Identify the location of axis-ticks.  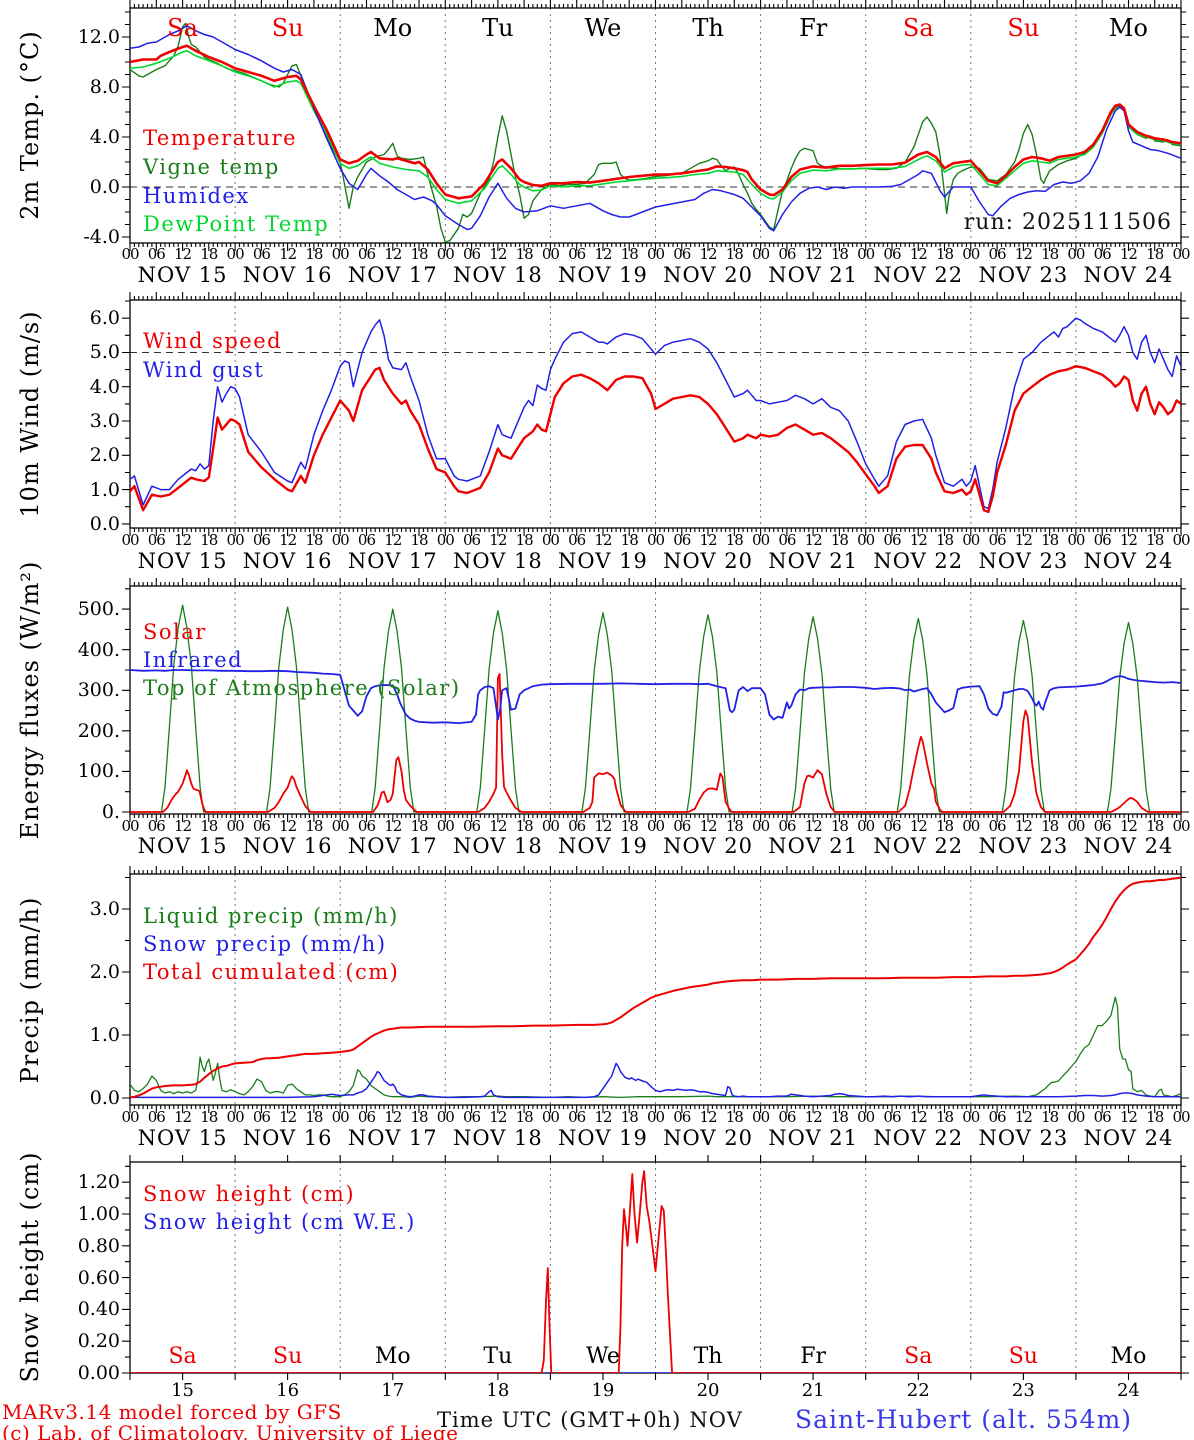
(655, 1267).